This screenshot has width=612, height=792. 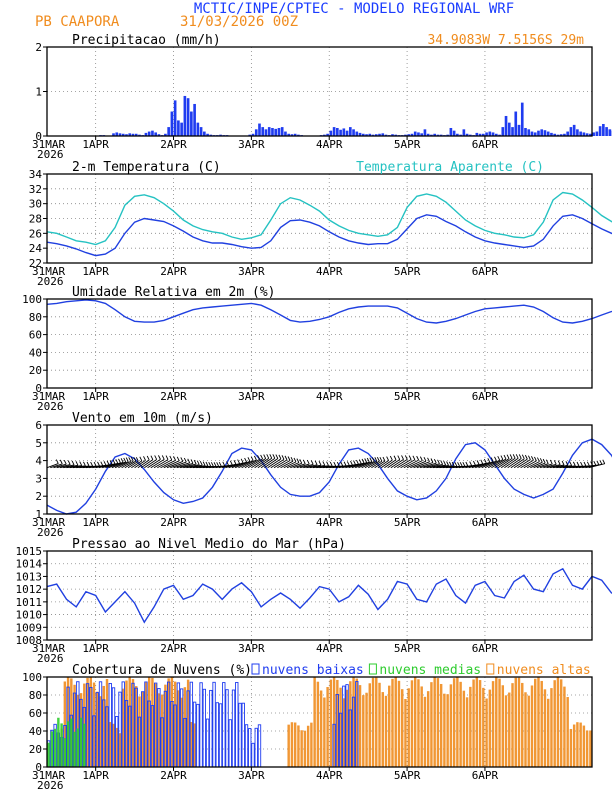 I want to click on y-tick-label: 100, so click(x=32, y=299).